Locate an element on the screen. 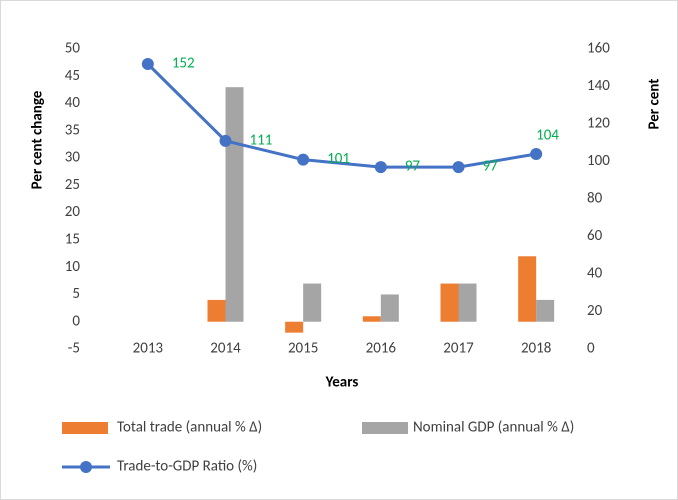  y-tick-label: 10 is located at coordinates (73, 267).